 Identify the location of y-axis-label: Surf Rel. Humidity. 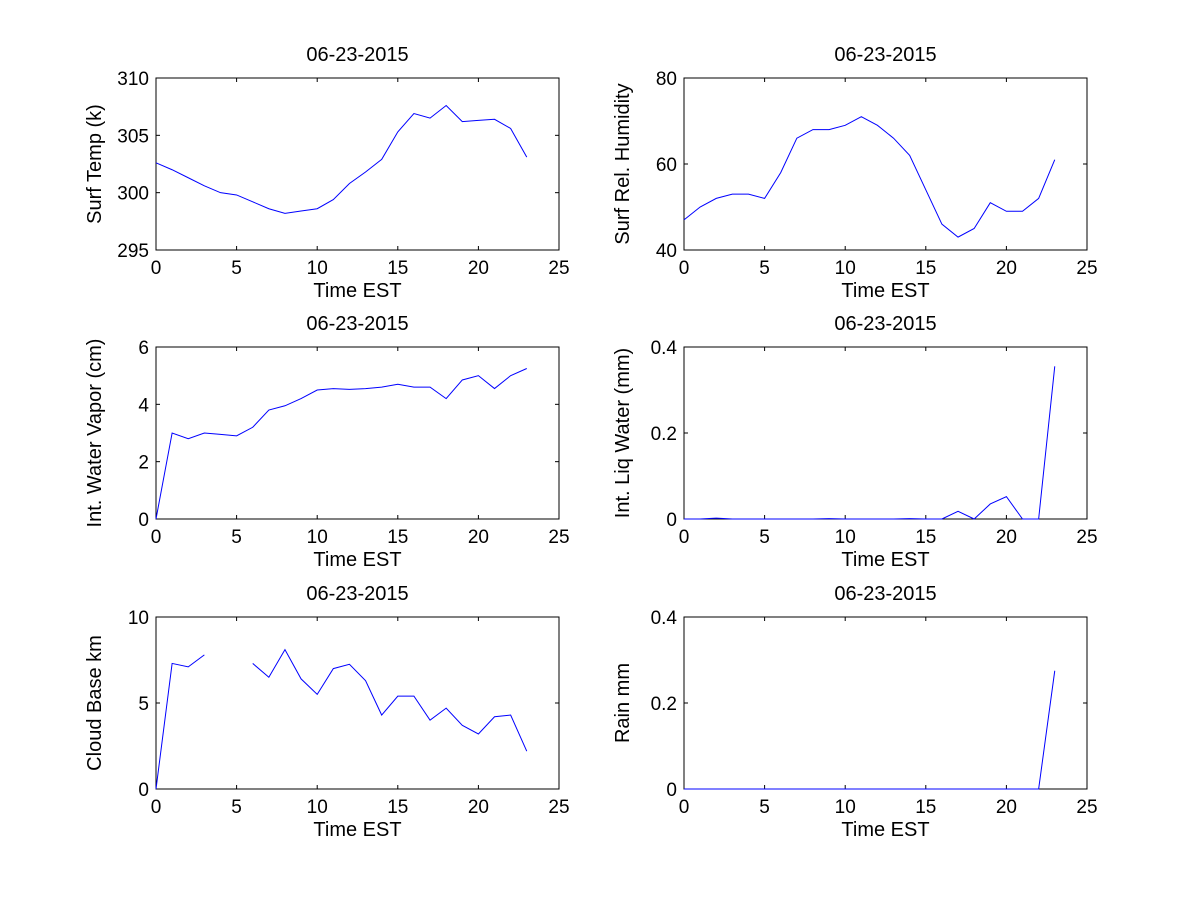
(623, 163).